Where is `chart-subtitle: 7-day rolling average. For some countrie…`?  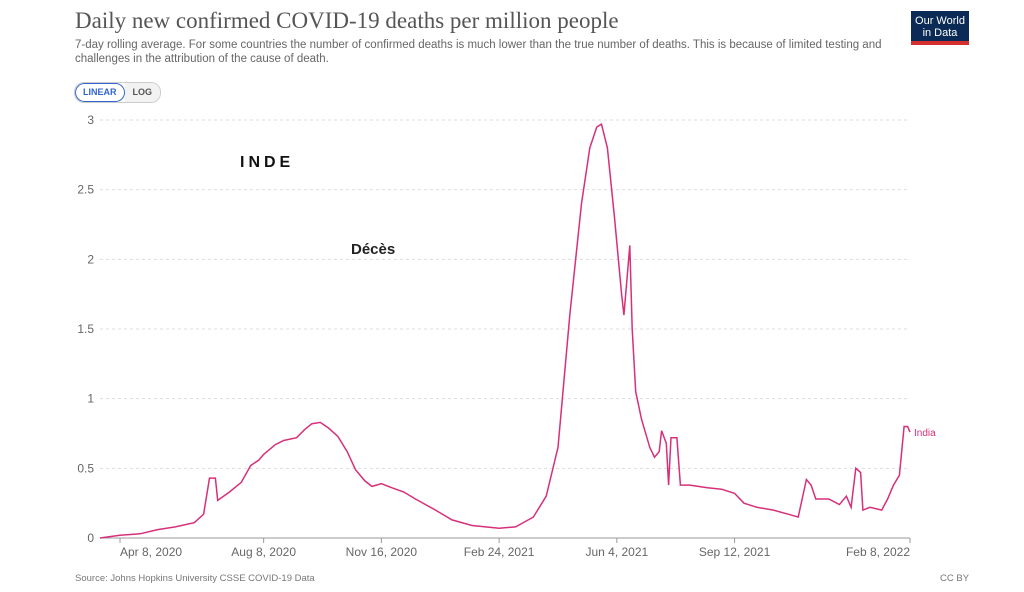 chart-subtitle: 7-day rolling average. For some countrie… is located at coordinates (478, 52).